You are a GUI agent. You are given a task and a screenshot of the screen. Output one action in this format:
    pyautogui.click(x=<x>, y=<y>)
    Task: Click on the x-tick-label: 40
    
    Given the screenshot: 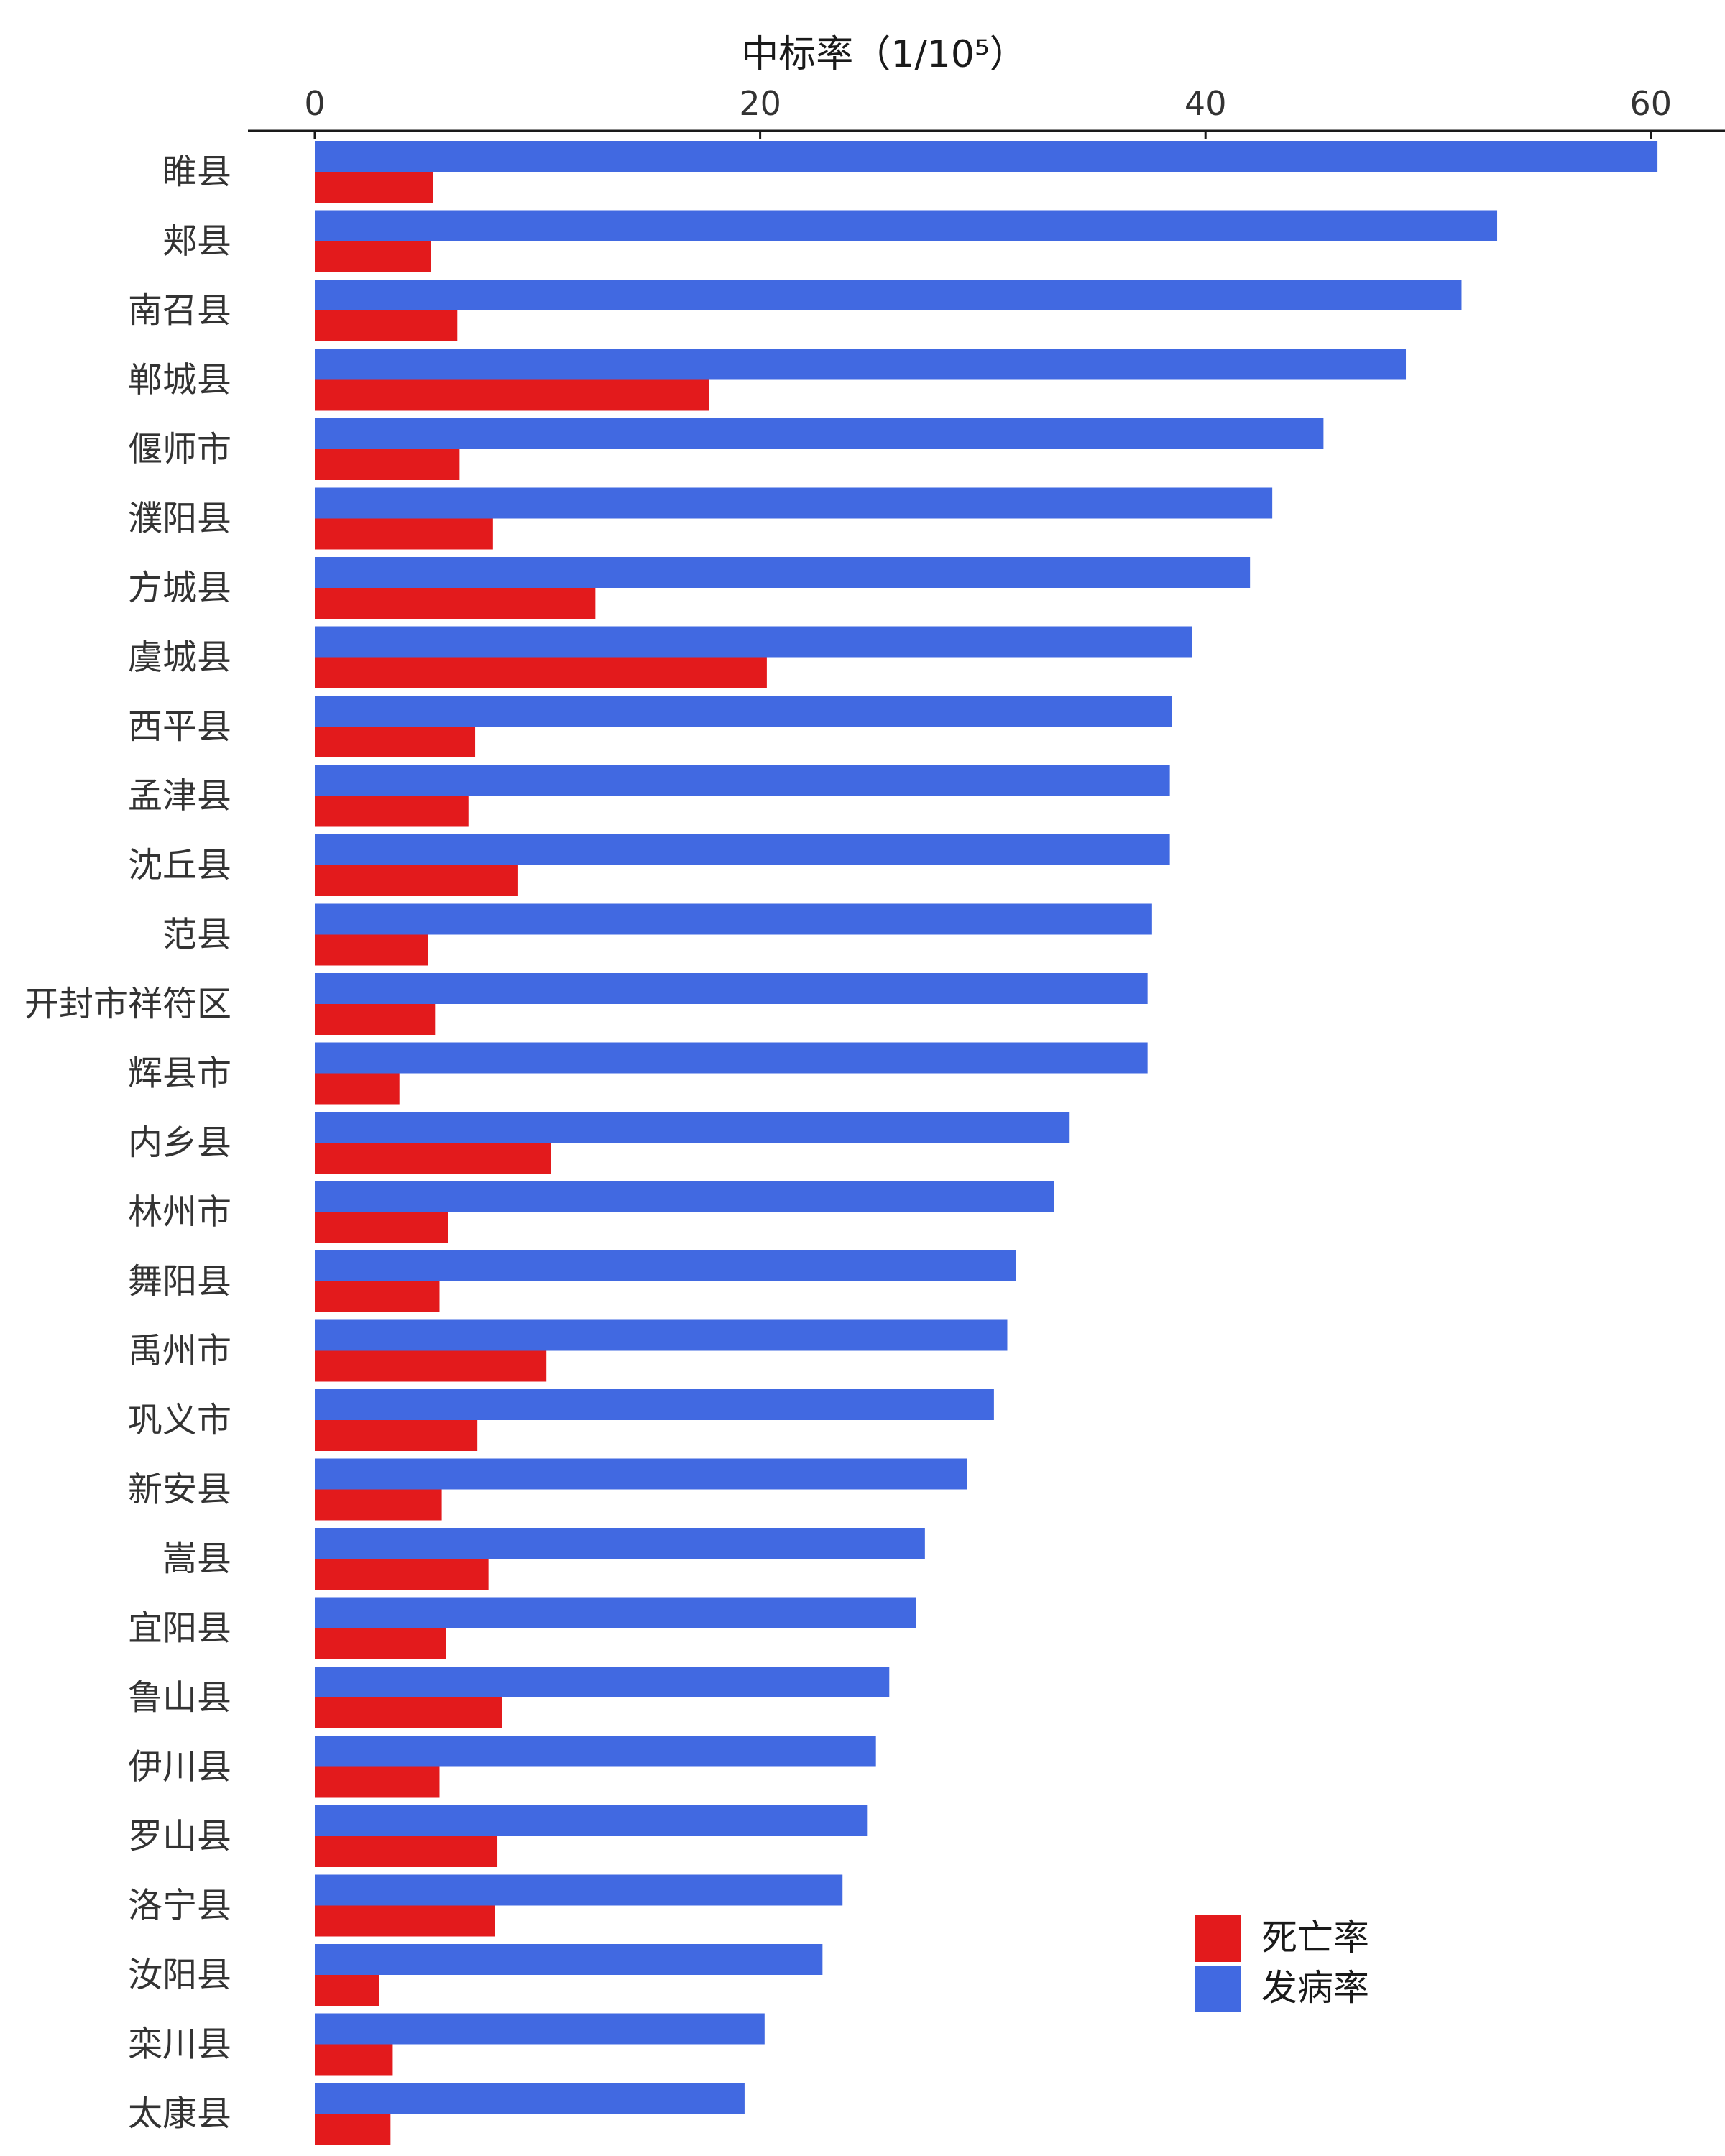 What is the action you would take?
    pyautogui.click(x=1205, y=103)
    